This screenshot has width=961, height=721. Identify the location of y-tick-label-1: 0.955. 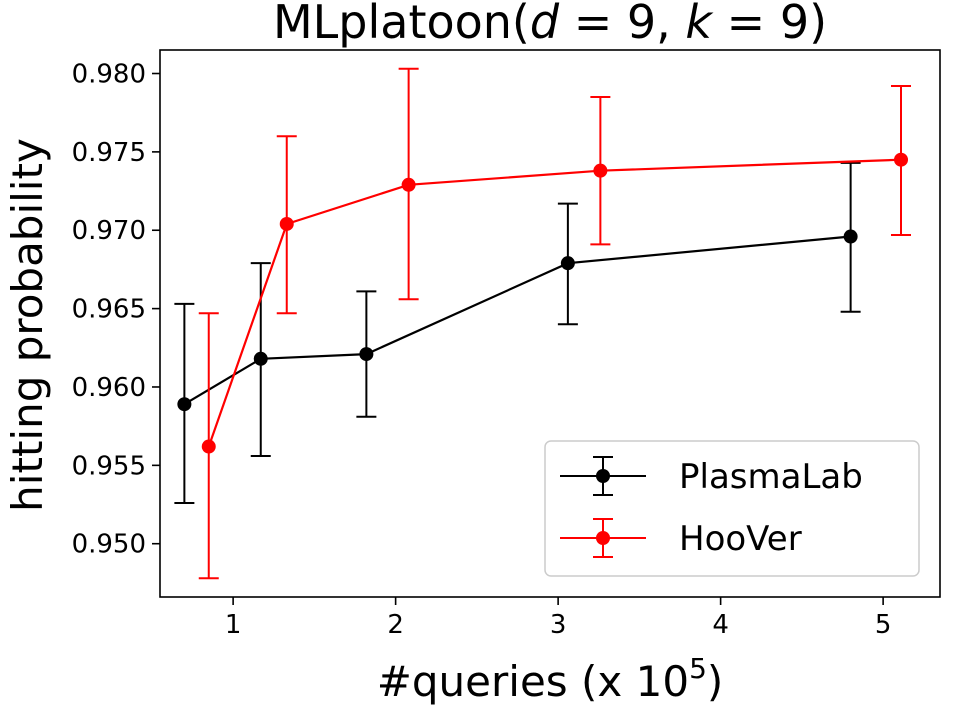
(109, 466).